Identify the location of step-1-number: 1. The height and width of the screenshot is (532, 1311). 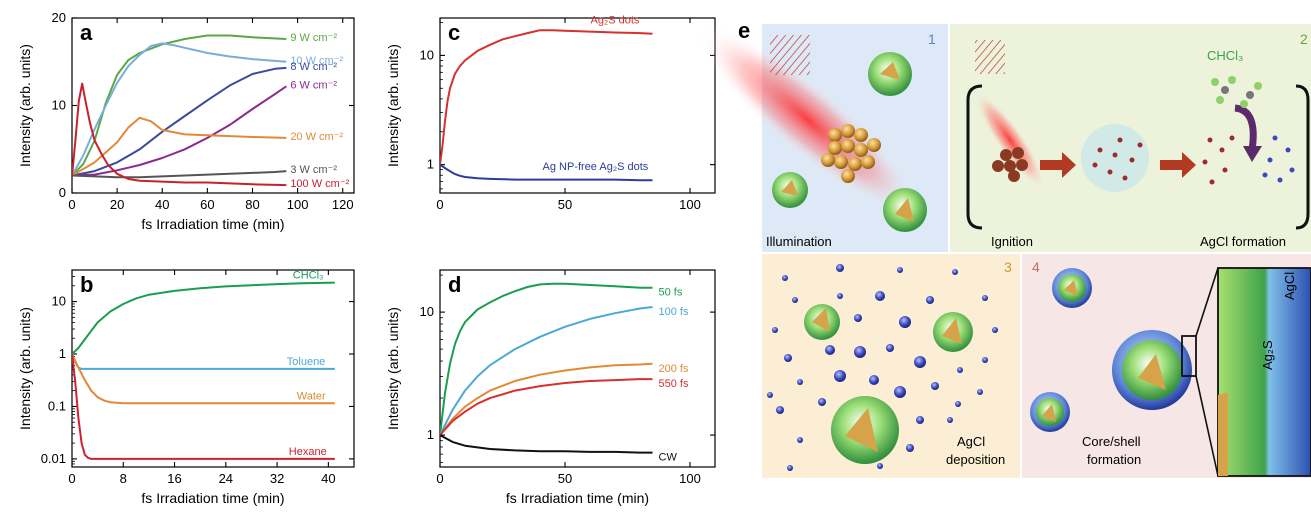
(932, 39).